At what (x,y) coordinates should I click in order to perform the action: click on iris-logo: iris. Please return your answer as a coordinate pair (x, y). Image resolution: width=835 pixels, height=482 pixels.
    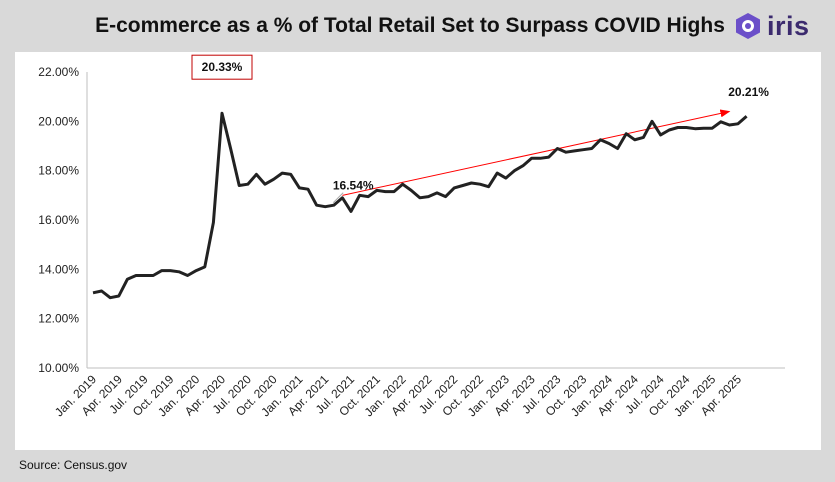
    Looking at the image, I should click on (782, 26).